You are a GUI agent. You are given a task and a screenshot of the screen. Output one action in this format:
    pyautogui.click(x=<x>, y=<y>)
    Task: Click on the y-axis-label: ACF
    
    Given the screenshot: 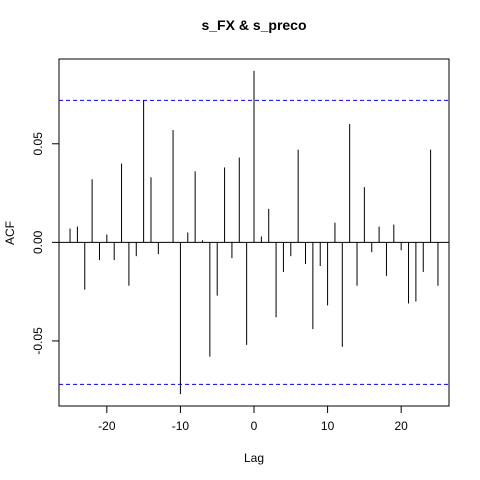 What is the action you would take?
    pyautogui.click(x=10, y=233)
    